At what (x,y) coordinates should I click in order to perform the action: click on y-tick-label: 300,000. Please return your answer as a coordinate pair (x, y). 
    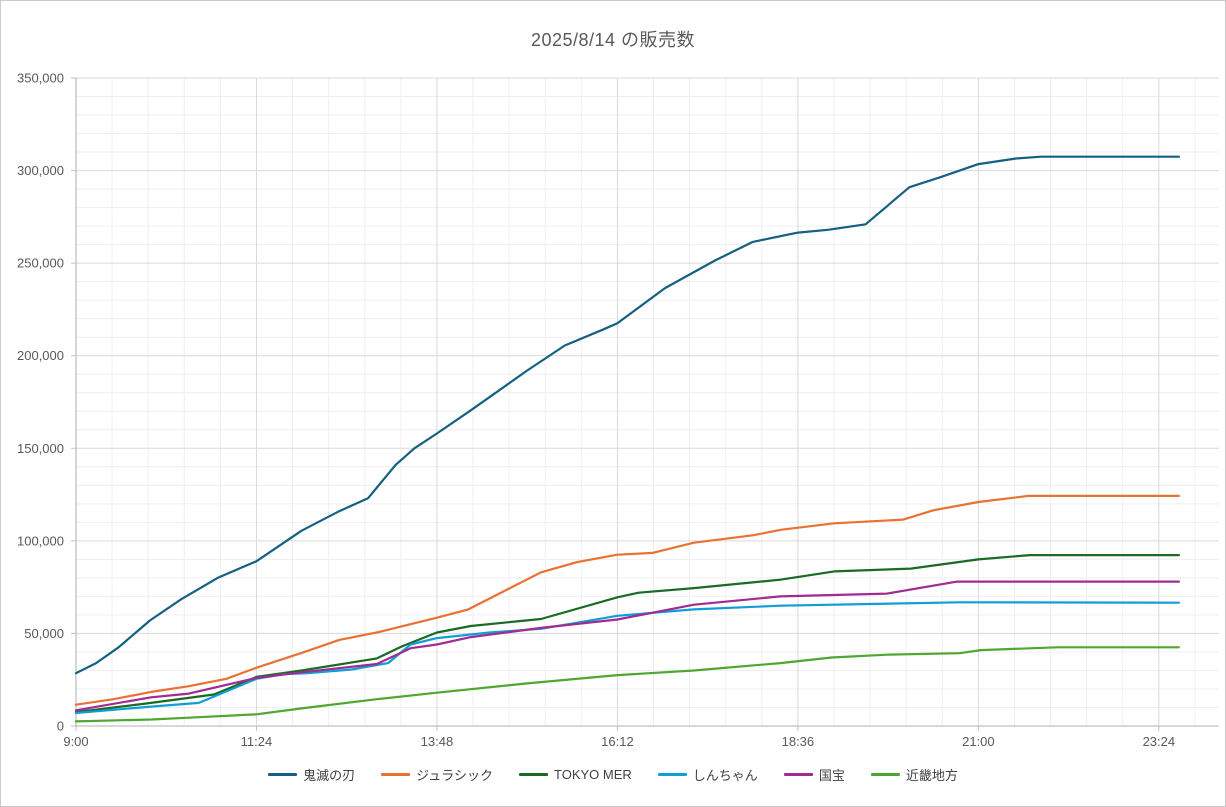
    Looking at the image, I should click on (40, 170).